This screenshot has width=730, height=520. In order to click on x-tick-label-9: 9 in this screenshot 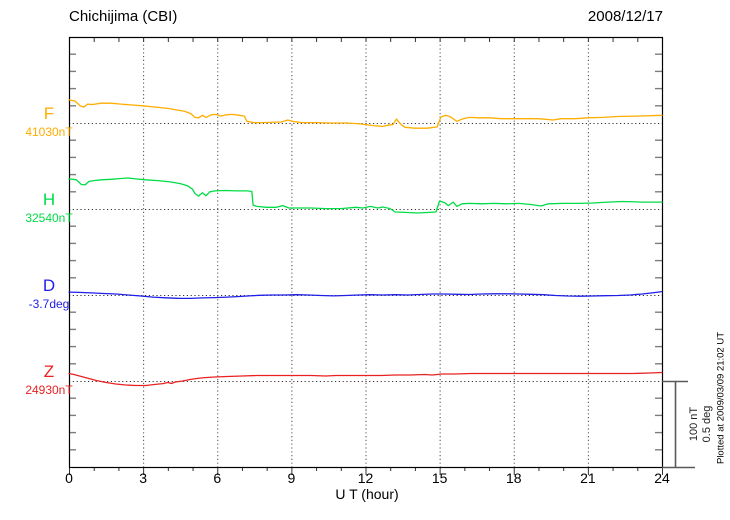, I will do `click(291, 478)`.